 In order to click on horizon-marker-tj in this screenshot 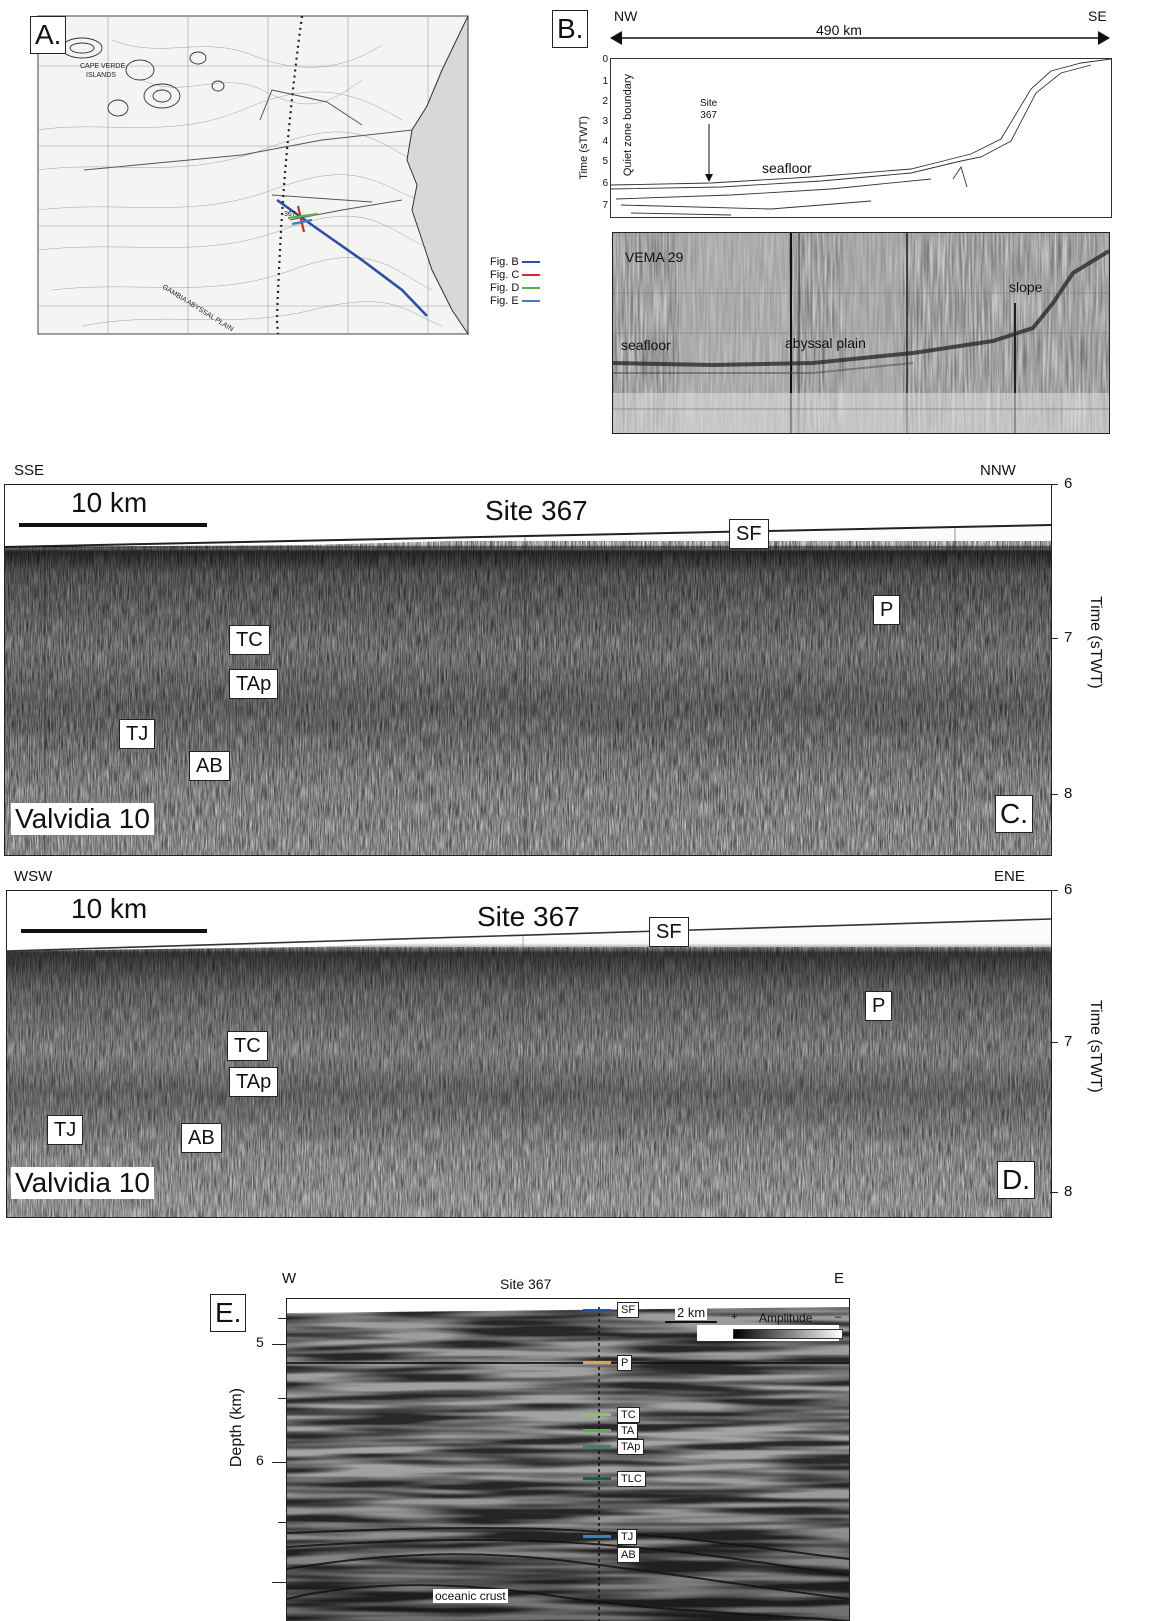, I will do `click(597, 1536)`.